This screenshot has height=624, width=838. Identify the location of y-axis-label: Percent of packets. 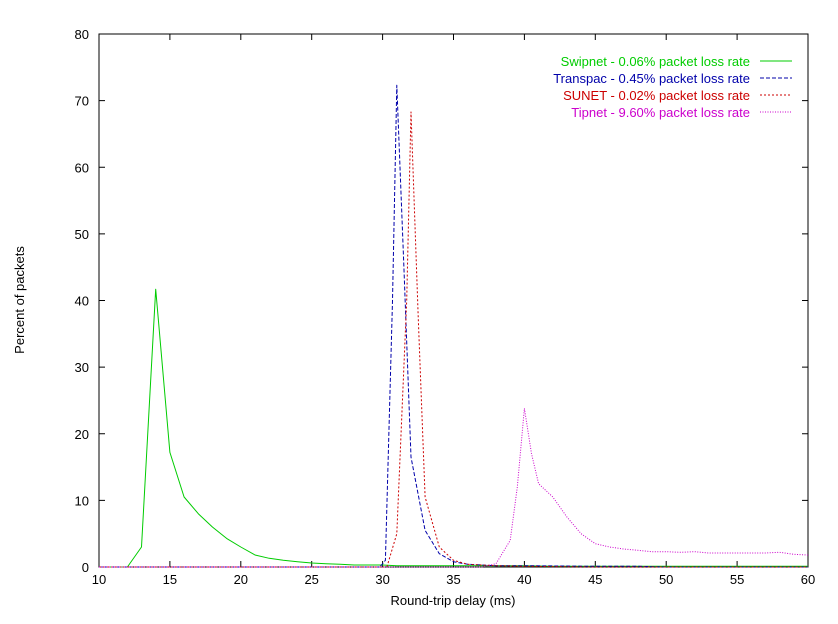
(19, 300).